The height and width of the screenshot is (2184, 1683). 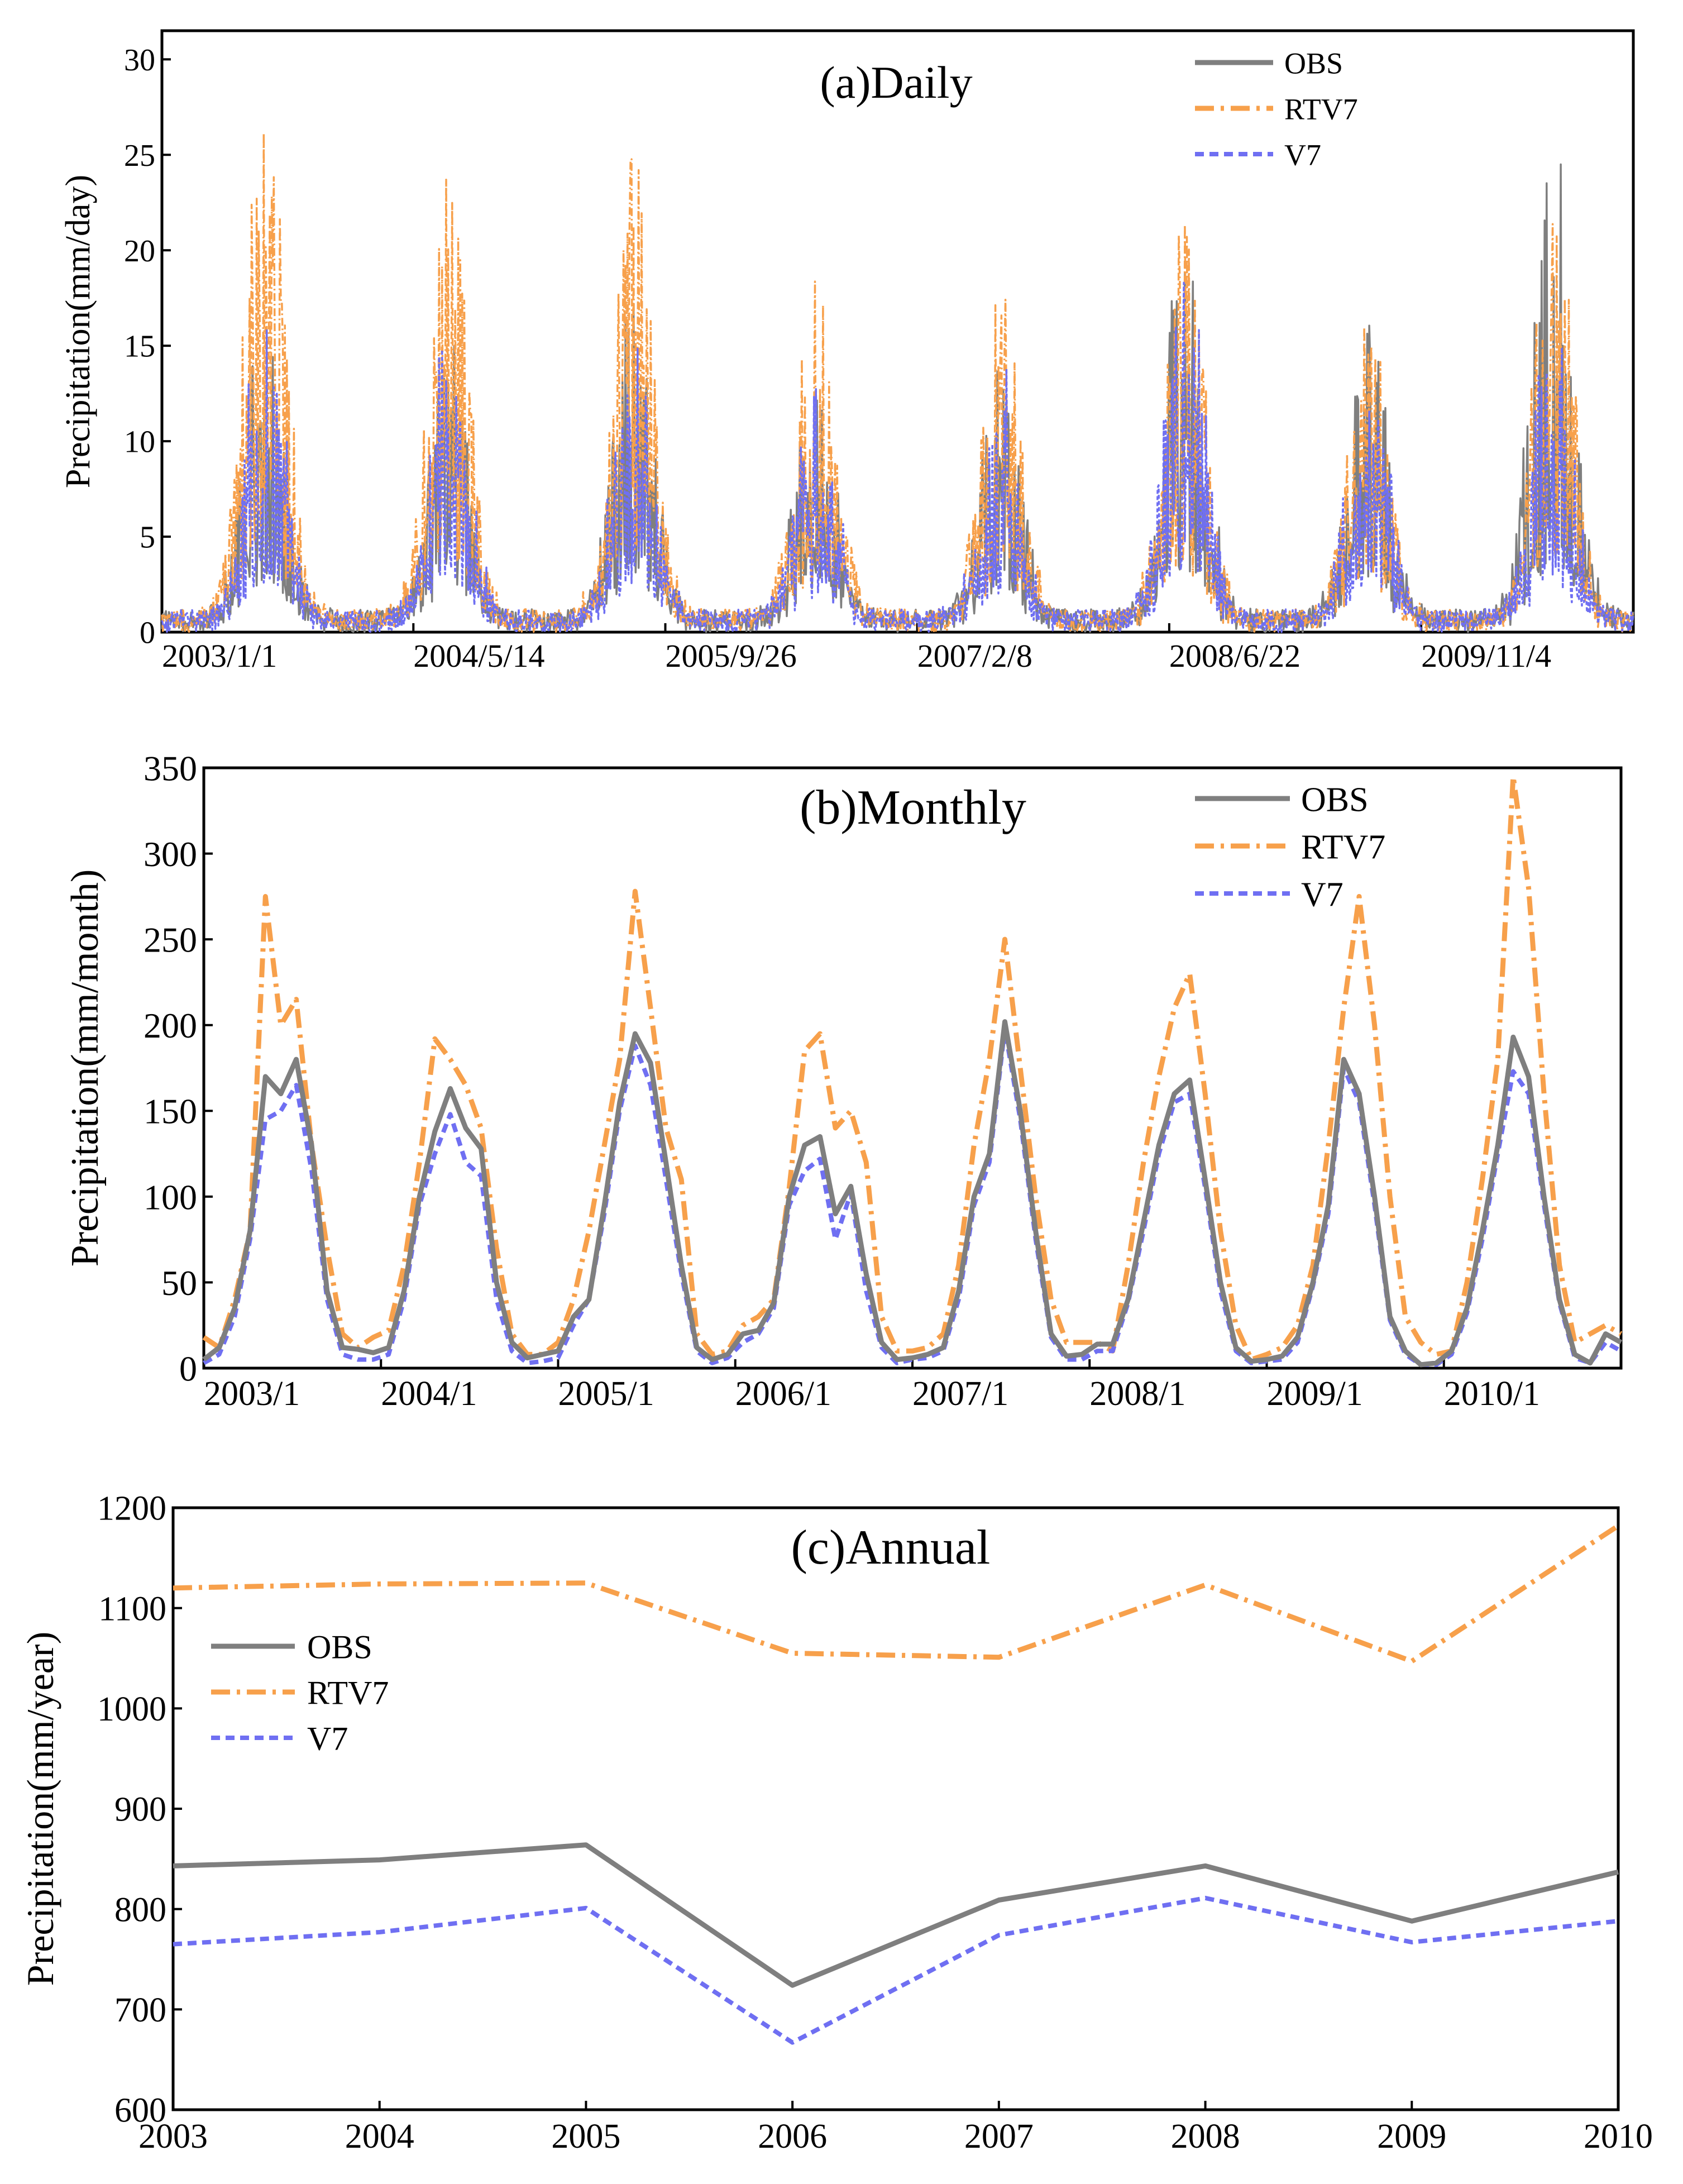 What do you see at coordinates (1486, 656) in the screenshot?
I see `daily-x-tick-label: 2009/11/4` at bounding box center [1486, 656].